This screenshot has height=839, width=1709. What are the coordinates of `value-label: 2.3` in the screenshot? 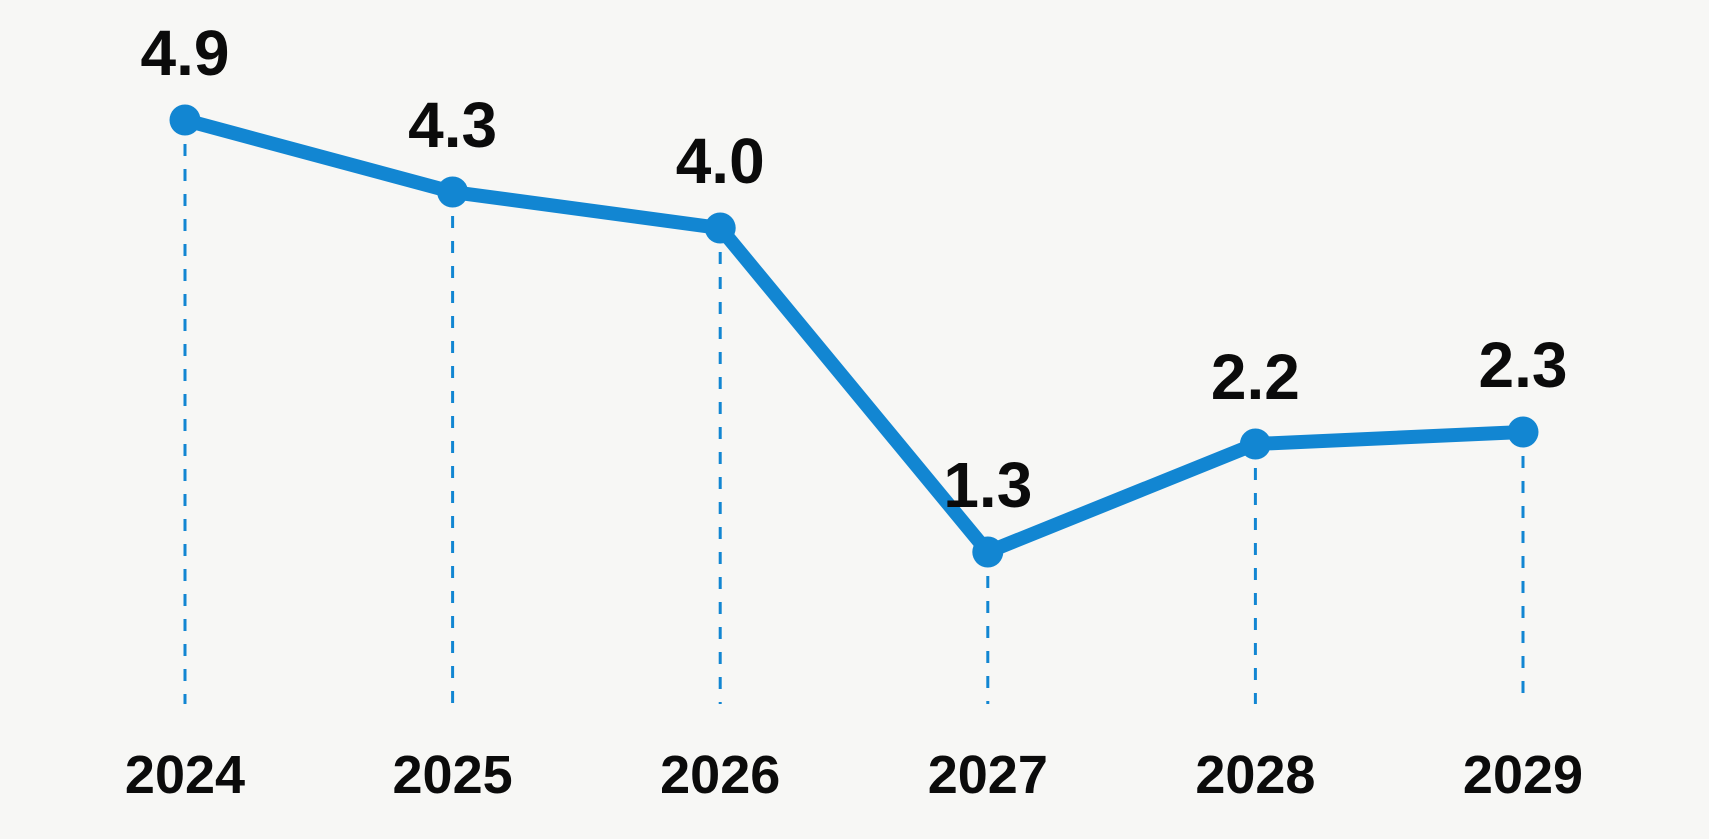 It's located at (1523, 365).